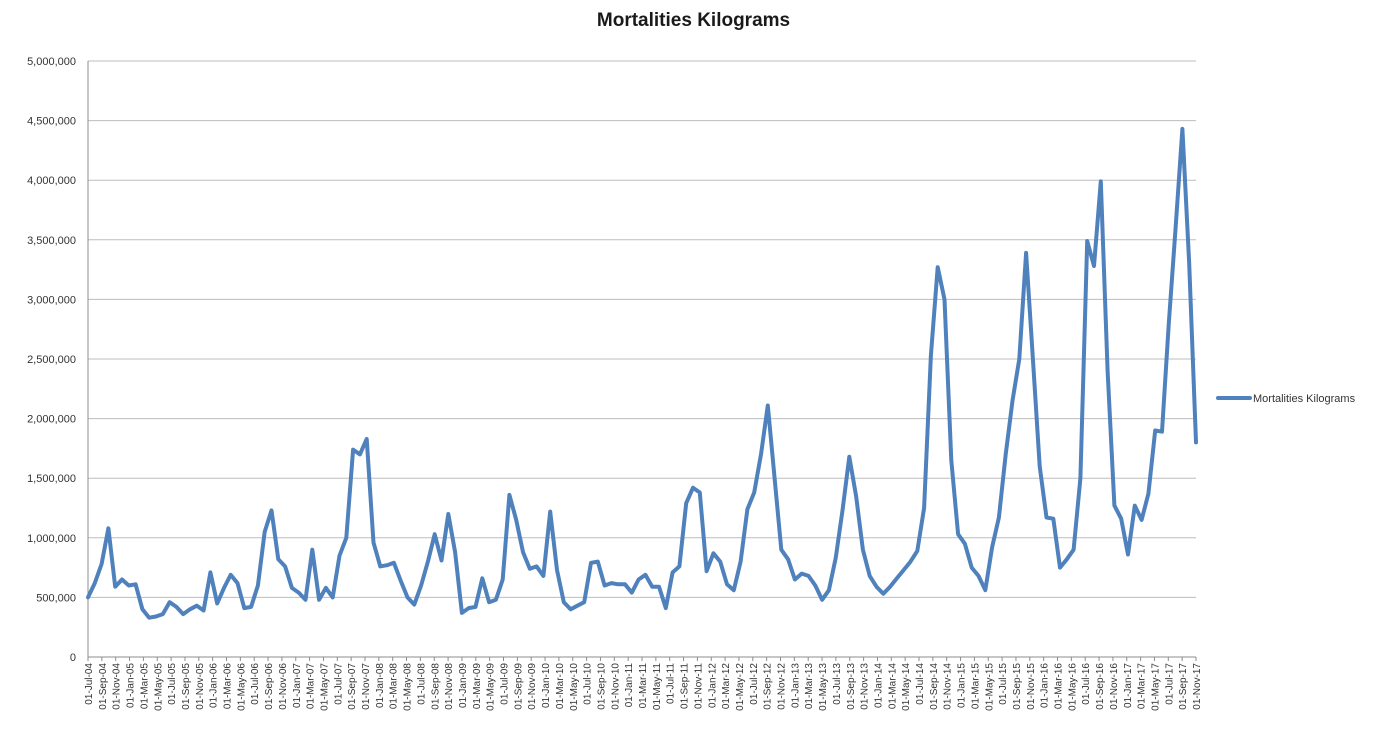 The height and width of the screenshot is (740, 1387). I want to click on x-tick-label: 01-Jul-06, so click(255, 684).